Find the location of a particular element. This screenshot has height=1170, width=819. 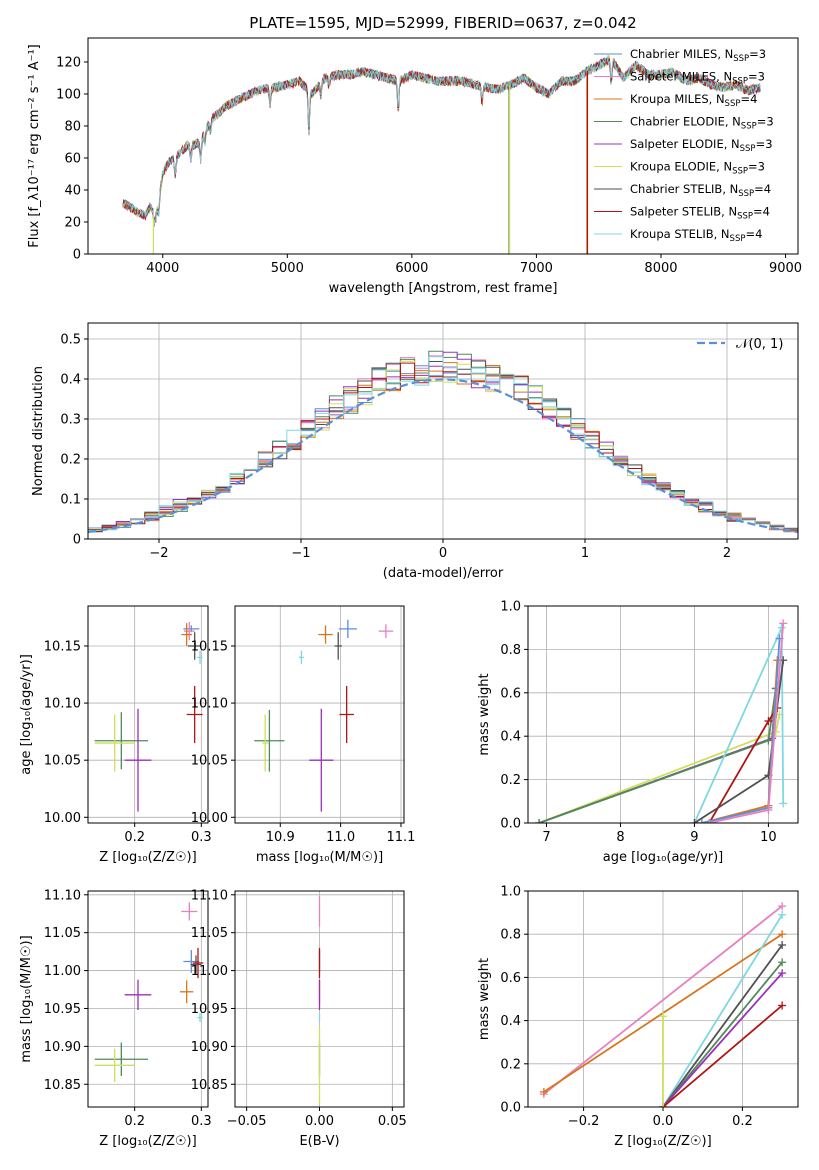

x-tick-label: 5000 is located at coordinates (287, 268).